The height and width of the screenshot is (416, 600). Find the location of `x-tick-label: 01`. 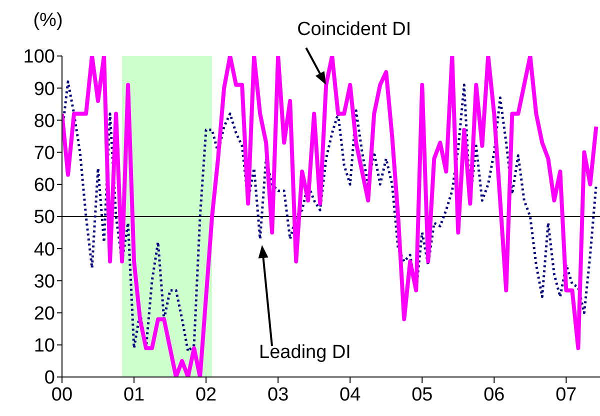

x-tick-label: 01 is located at coordinates (134, 395).